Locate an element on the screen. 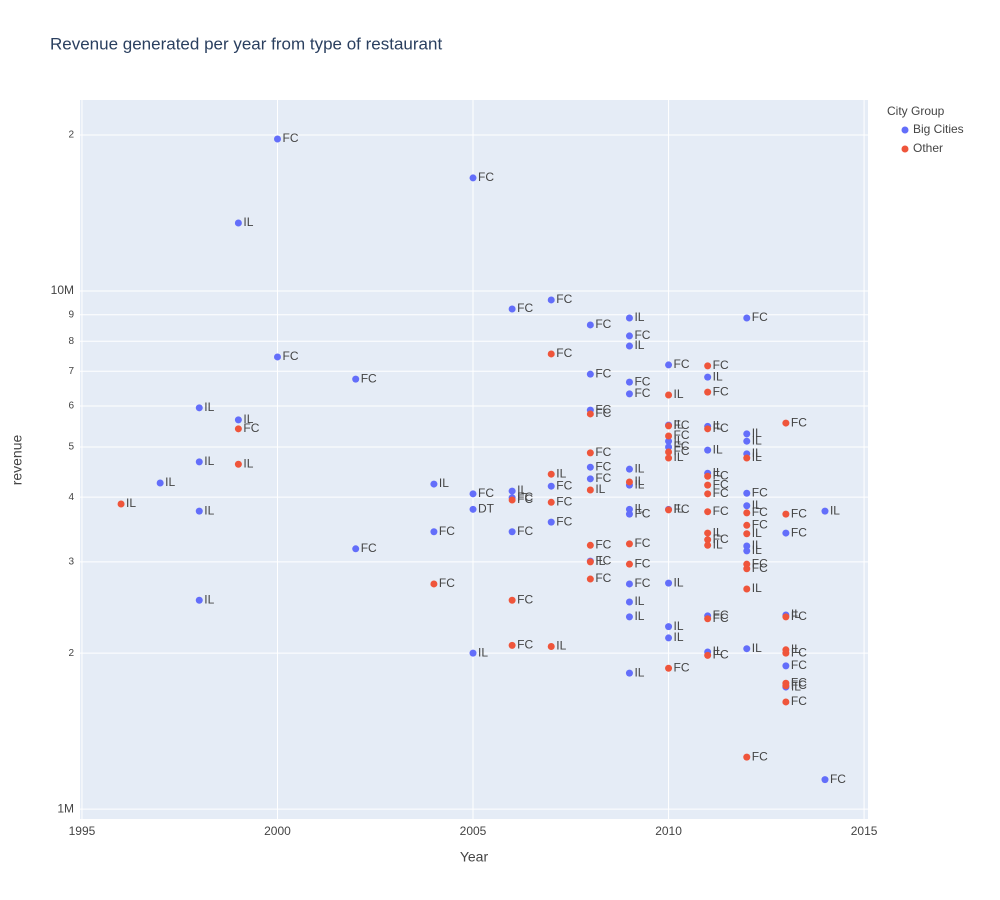 The height and width of the screenshot is (900, 1000). y-axis-title: revenue is located at coordinates (17, 459).